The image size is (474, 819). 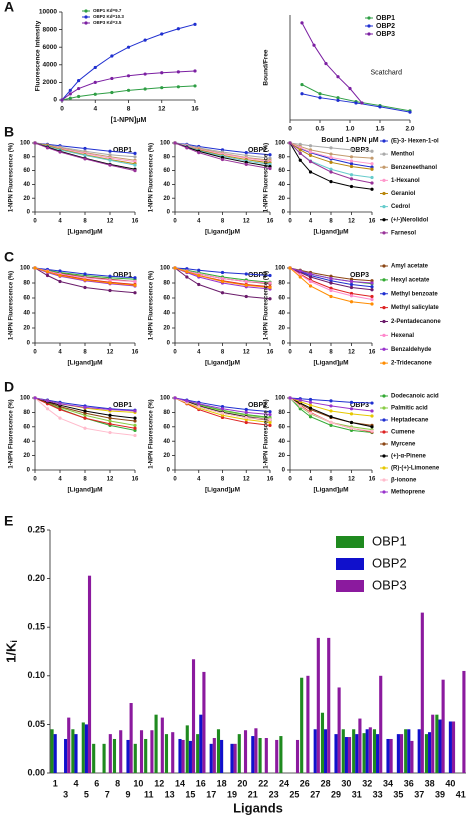 I want to click on legend-label: Methoprene, so click(x=408, y=493).